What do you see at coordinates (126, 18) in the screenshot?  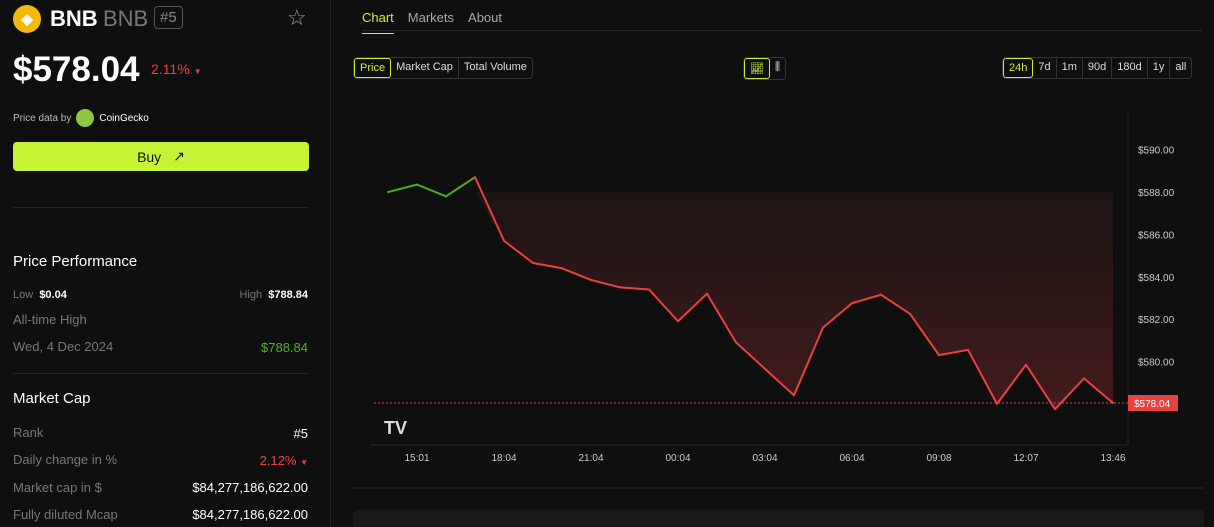 I see `coin-symbol: BNB` at bounding box center [126, 18].